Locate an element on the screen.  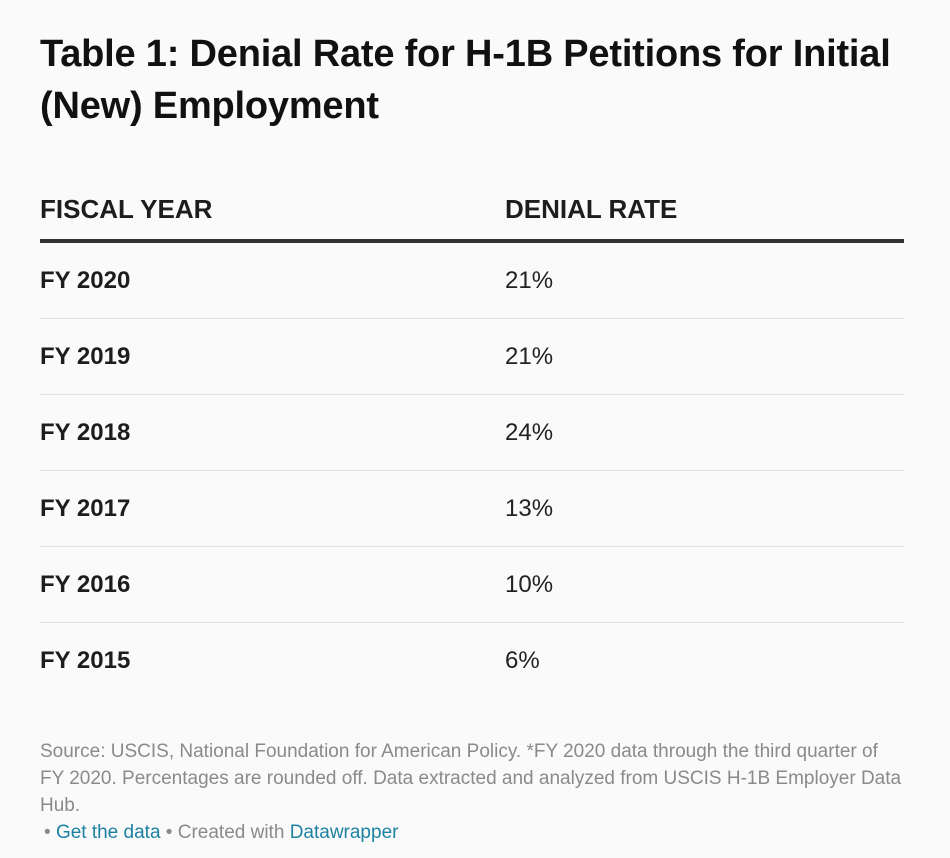
cell-denial-rate: 13% is located at coordinates (529, 508).